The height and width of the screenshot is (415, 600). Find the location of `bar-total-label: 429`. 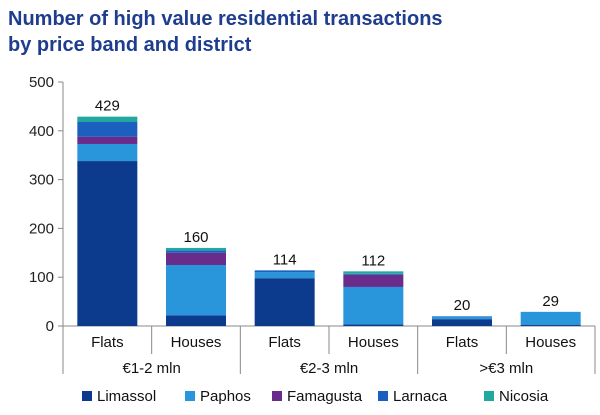

bar-total-label: 429 is located at coordinates (107, 106).